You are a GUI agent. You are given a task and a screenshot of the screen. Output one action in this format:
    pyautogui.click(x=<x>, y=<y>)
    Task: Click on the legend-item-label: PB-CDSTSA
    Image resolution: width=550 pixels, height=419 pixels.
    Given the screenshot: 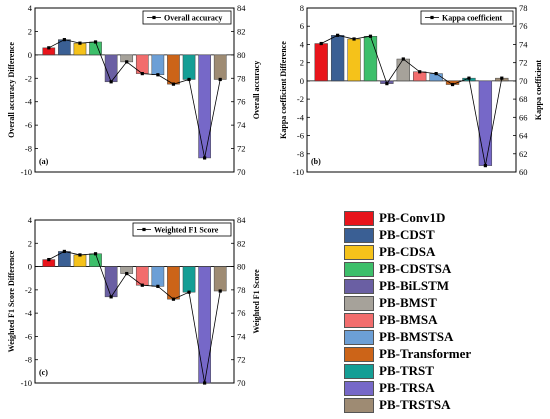 What is the action you would take?
    pyautogui.click(x=415, y=268)
    